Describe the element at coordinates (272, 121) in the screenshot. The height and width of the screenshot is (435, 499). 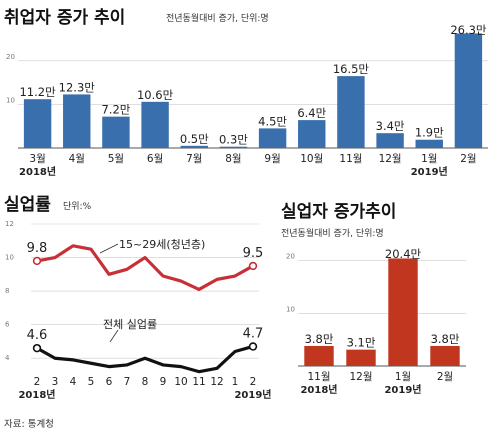
I see `employment-value-label: 4.5만` at that location.